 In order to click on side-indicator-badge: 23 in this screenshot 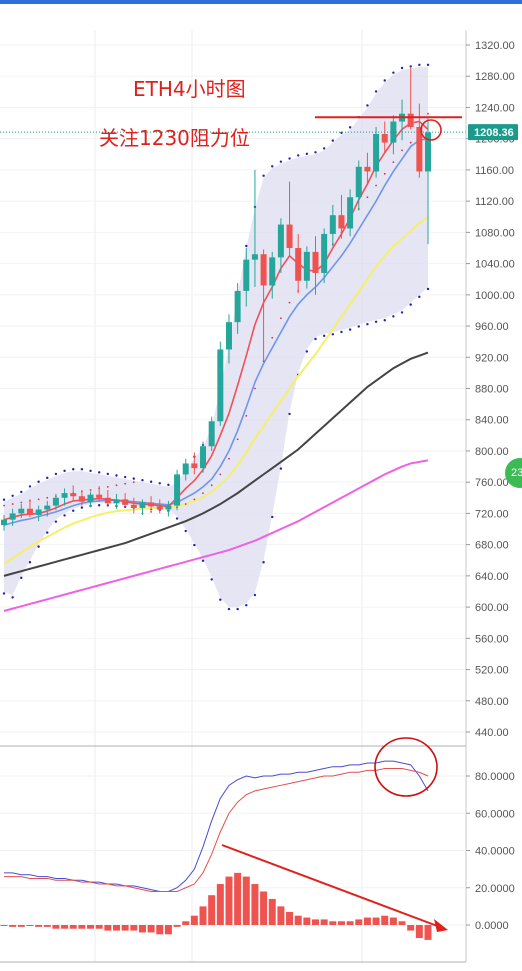, I will do `click(513, 473)`.